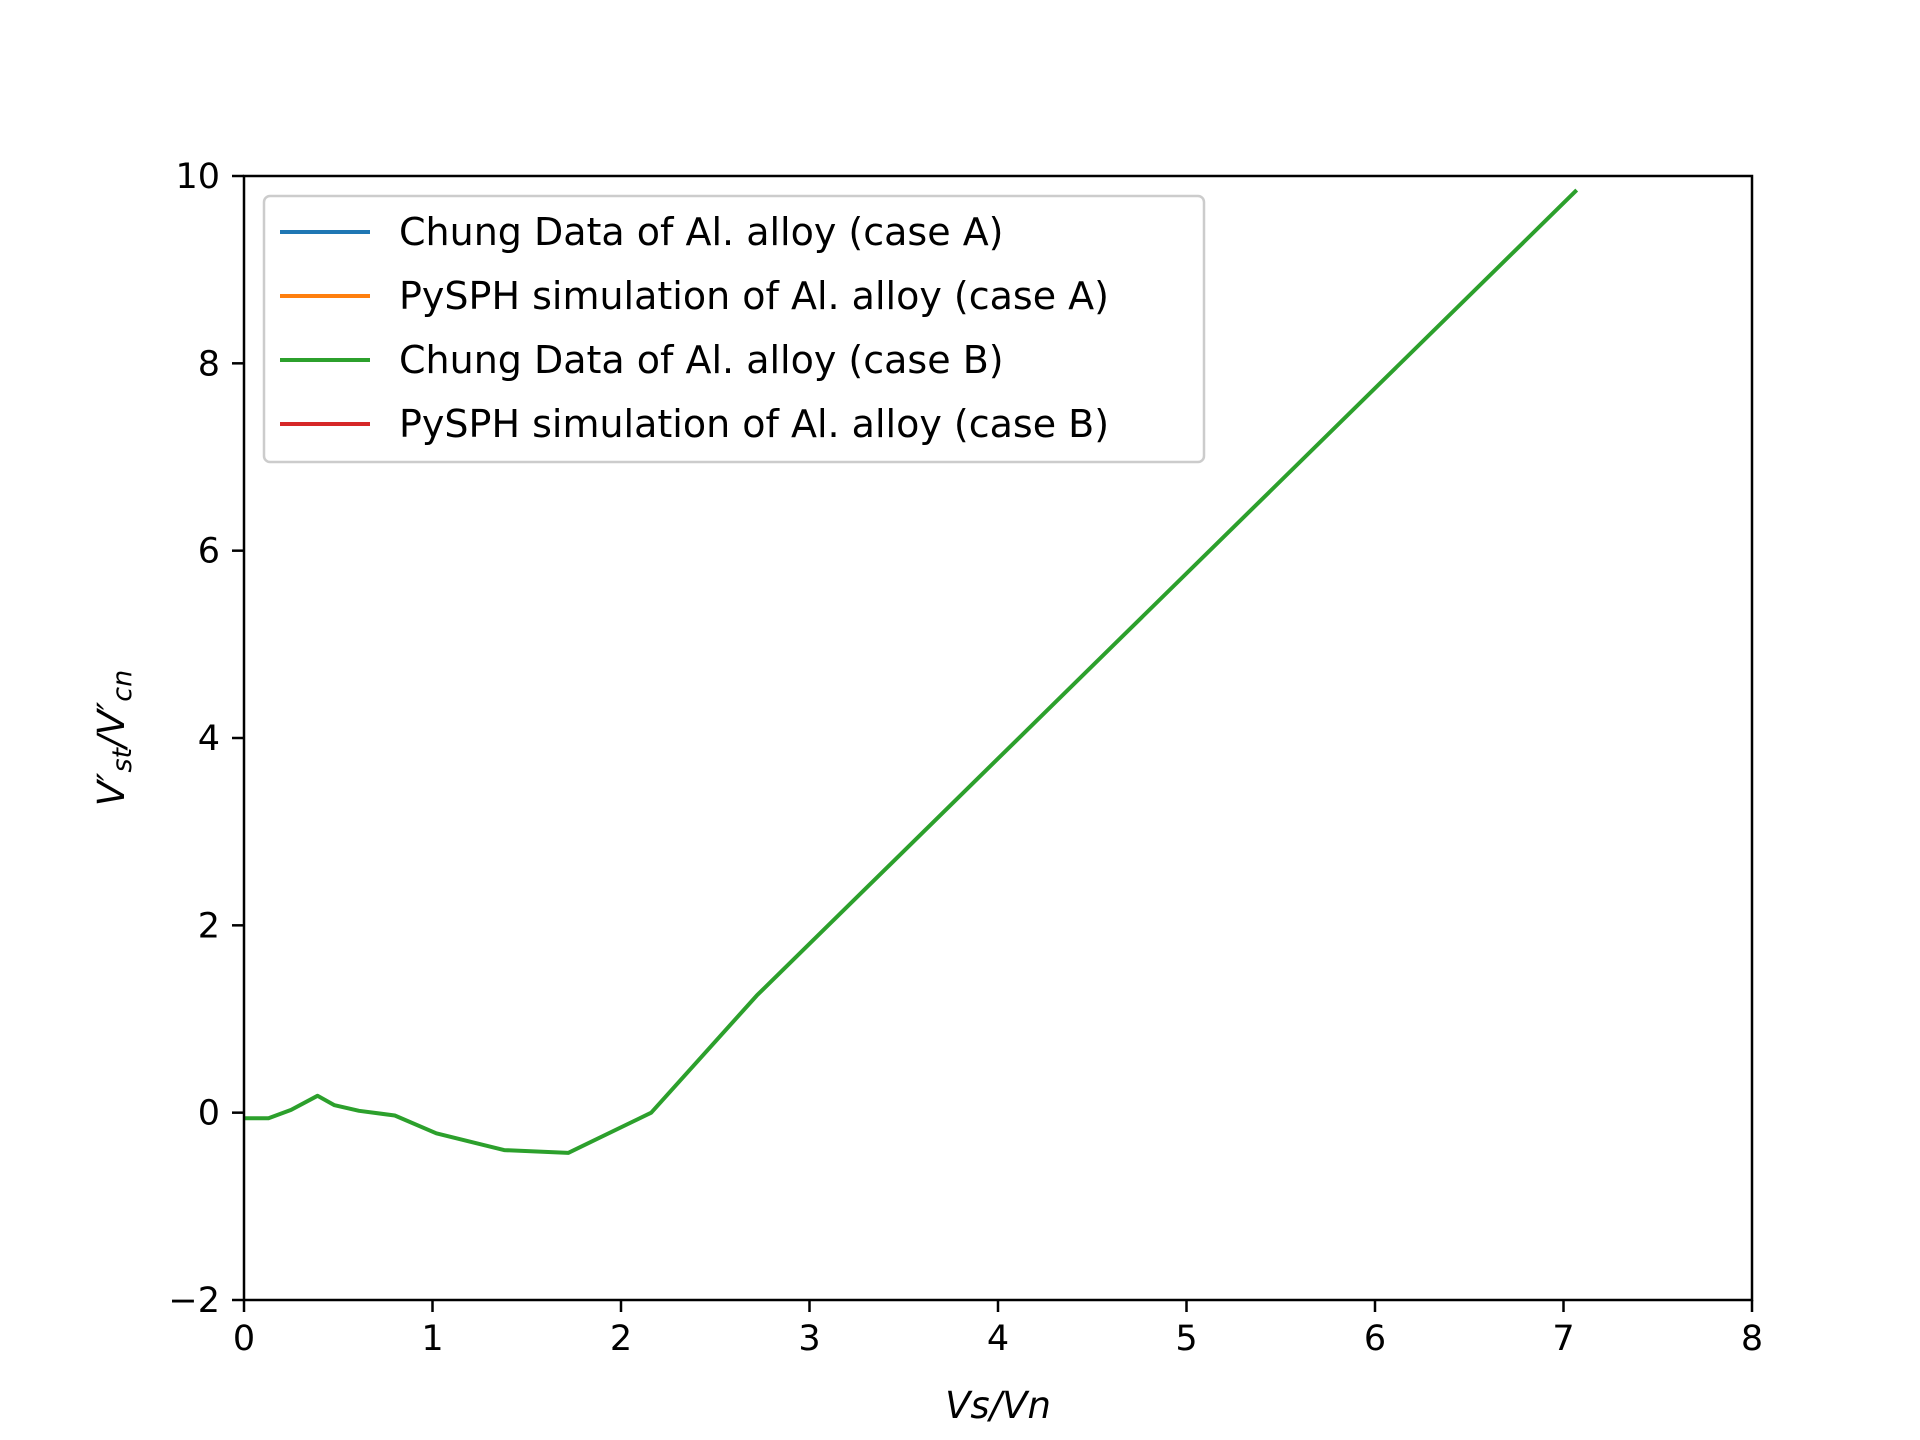  What do you see at coordinates (432, 1339) in the screenshot?
I see `x-tick-label: 1` at bounding box center [432, 1339].